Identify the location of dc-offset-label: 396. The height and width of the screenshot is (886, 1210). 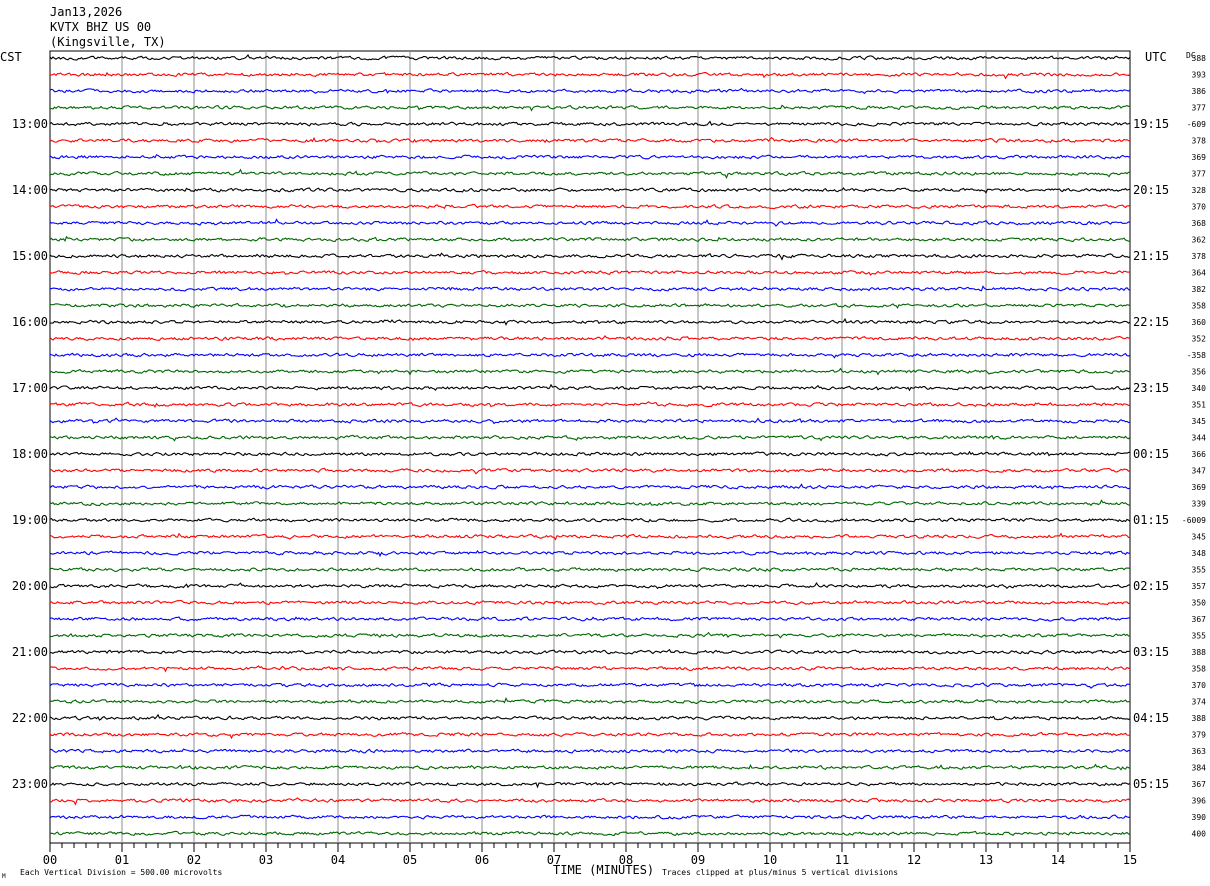
(1199, 801).